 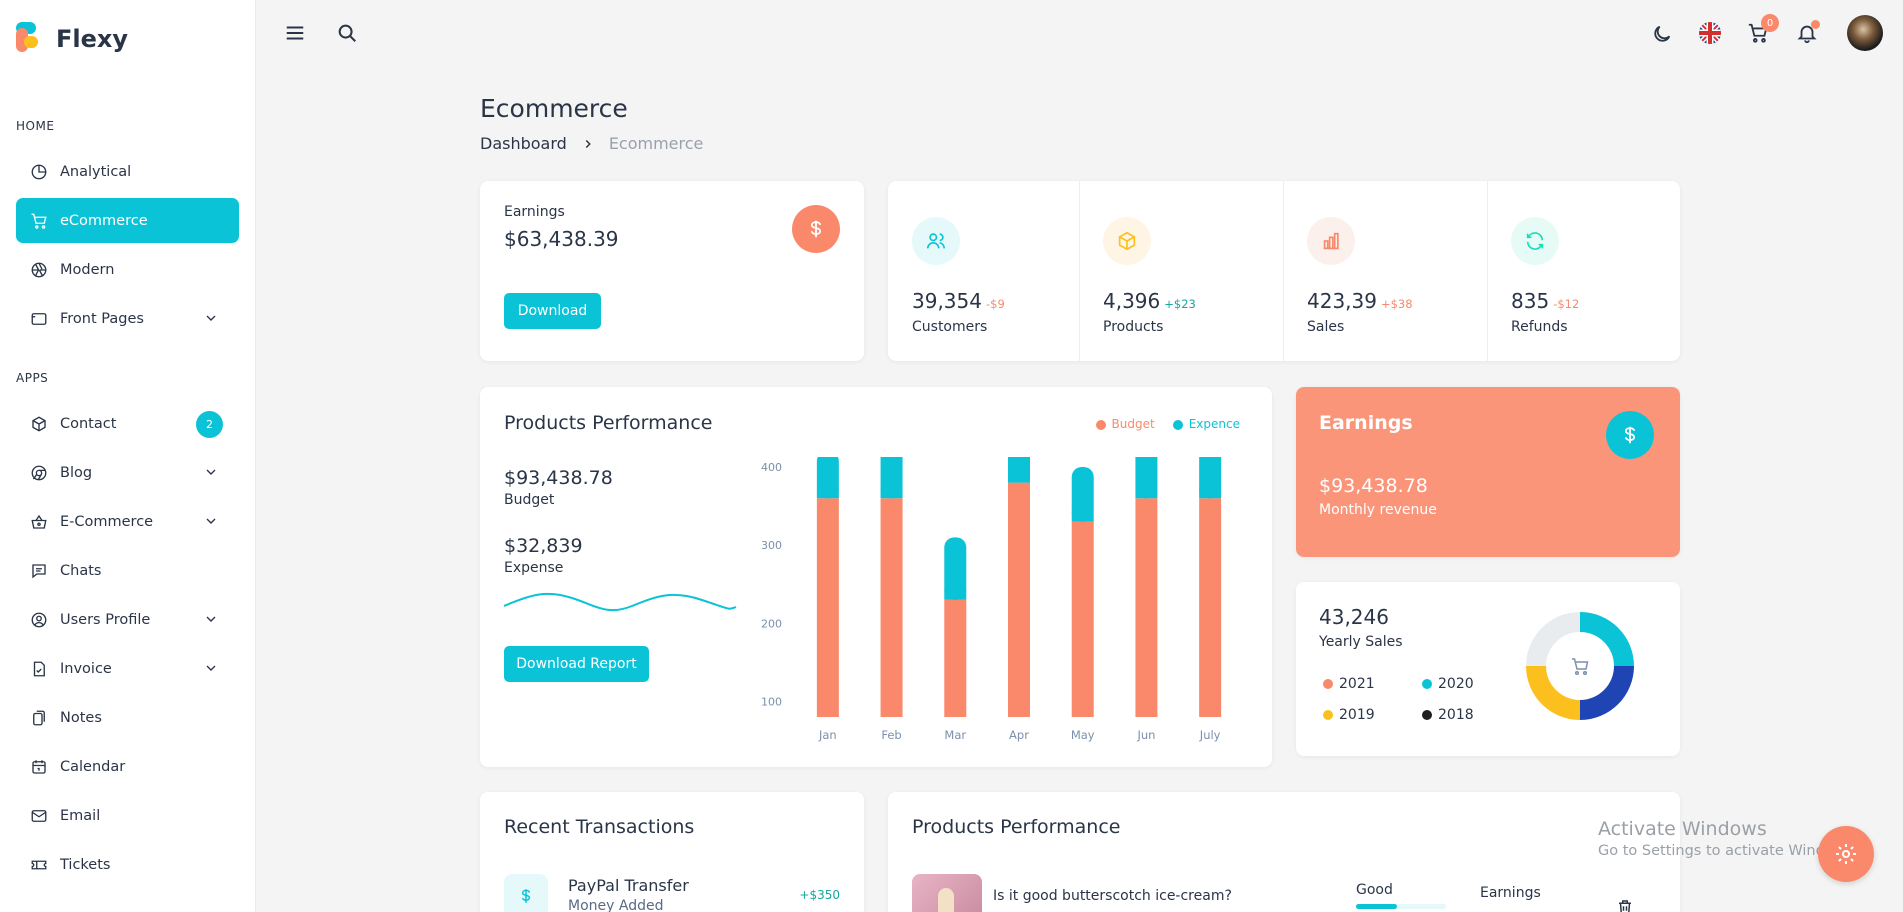 What do you see at coordinates (1326, 327) in the screenshot?
I see `stat-label: Sales` at bounding box center [1326, 327].